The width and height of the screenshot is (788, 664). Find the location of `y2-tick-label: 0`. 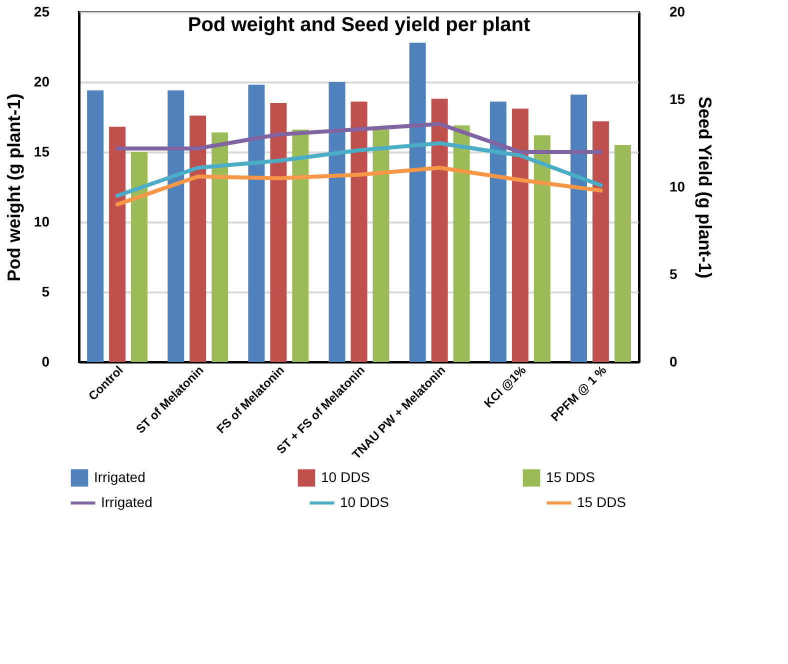

y2-tick-label: 0 is located at coordinates (674, 362).